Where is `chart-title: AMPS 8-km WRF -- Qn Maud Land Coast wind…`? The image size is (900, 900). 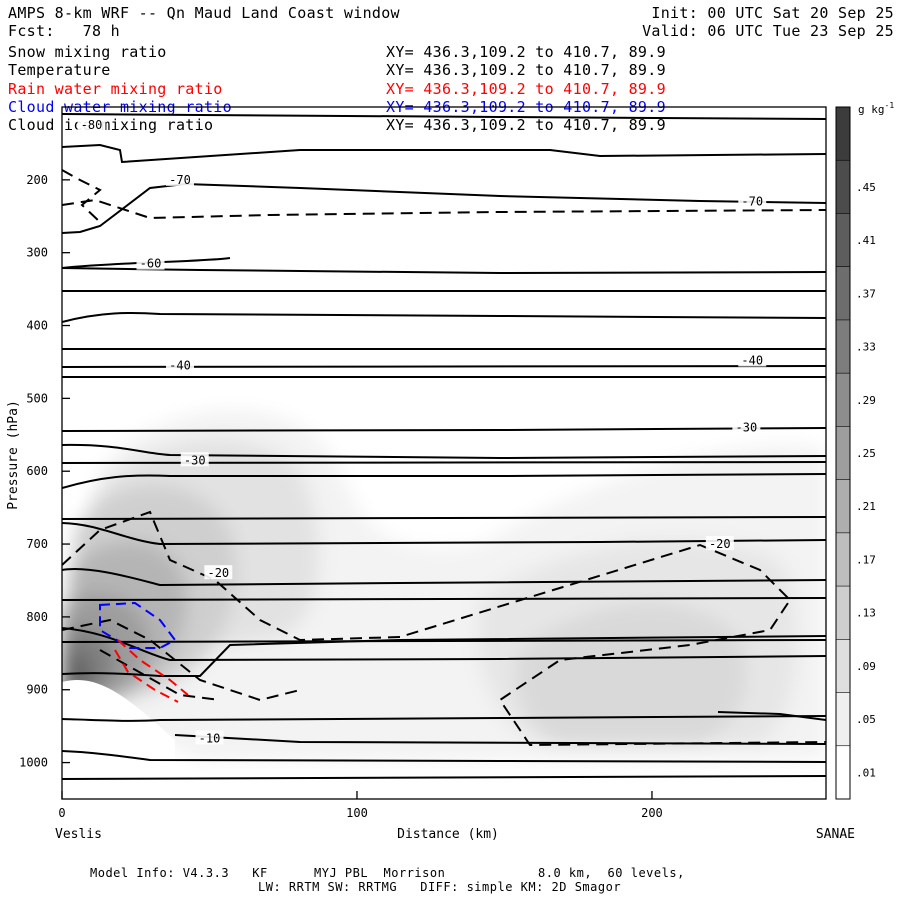
chart-title: AMPS 8-km WRF -- Qn Maud Land Coast wind… is located at coordinates (204, 13).